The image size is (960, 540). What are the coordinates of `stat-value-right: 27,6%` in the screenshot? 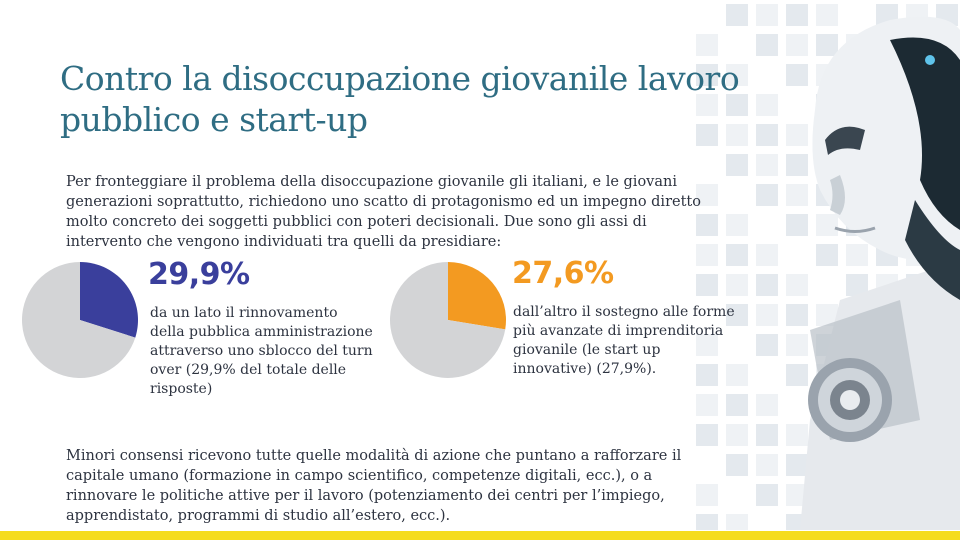 It's located at (563, 273).